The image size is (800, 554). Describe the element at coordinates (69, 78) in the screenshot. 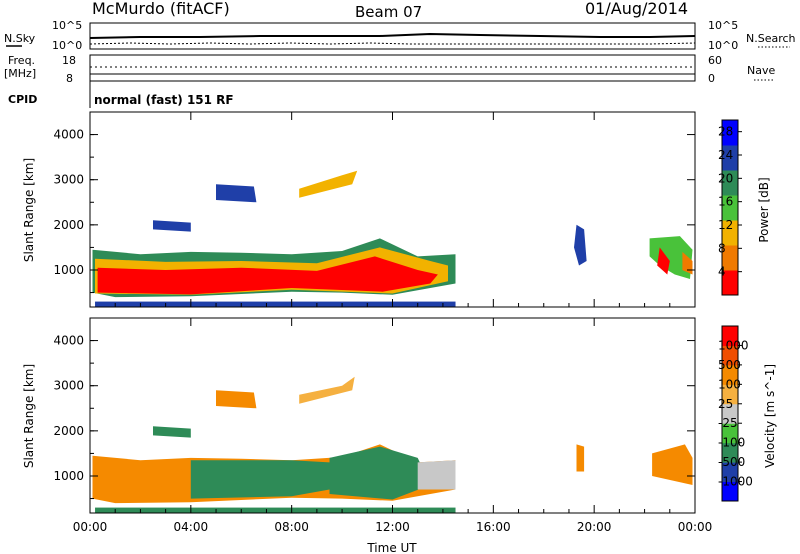

I see `freq-left-tick-bottom: 8` at that location.